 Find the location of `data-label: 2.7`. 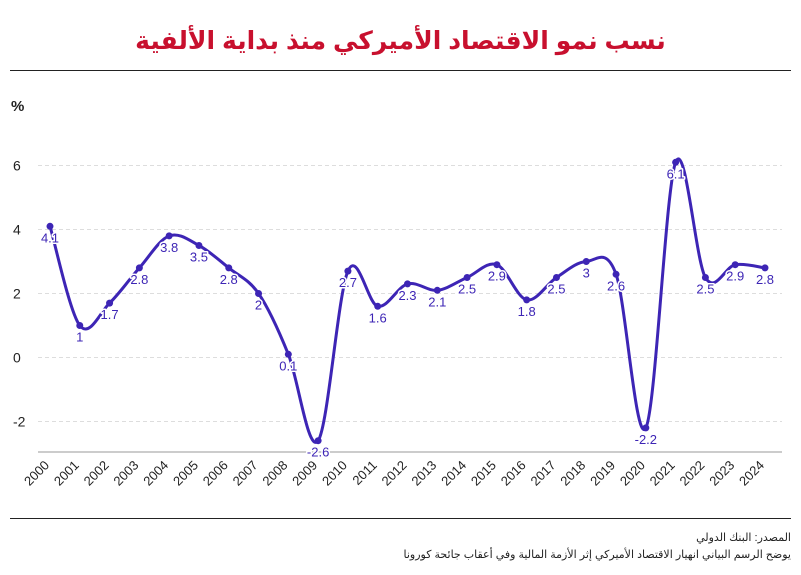

data-label: 2.7 is located at coordinates (348, 282).